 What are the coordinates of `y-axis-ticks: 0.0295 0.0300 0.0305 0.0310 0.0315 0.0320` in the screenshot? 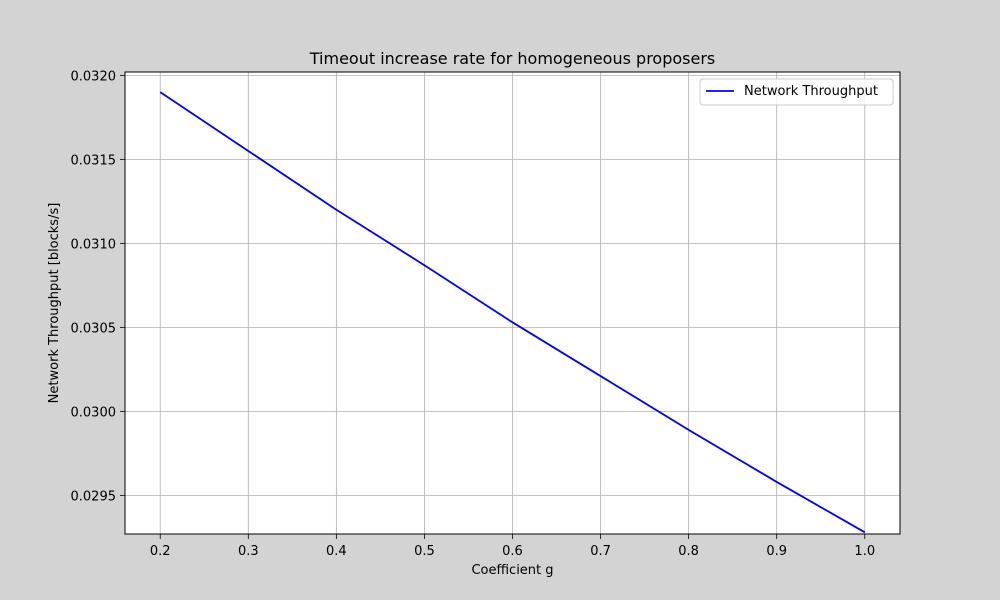 It's located at (98, 286).